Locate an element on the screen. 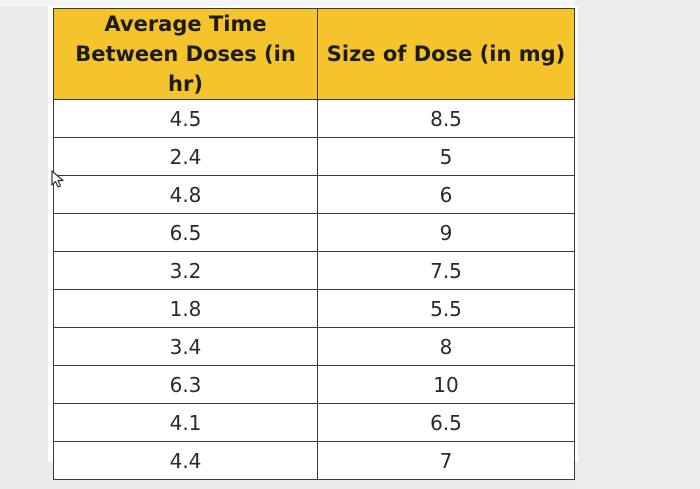 The image size is (700, 489). table-row: 3.4 8 is located at coordinates (314, 346).